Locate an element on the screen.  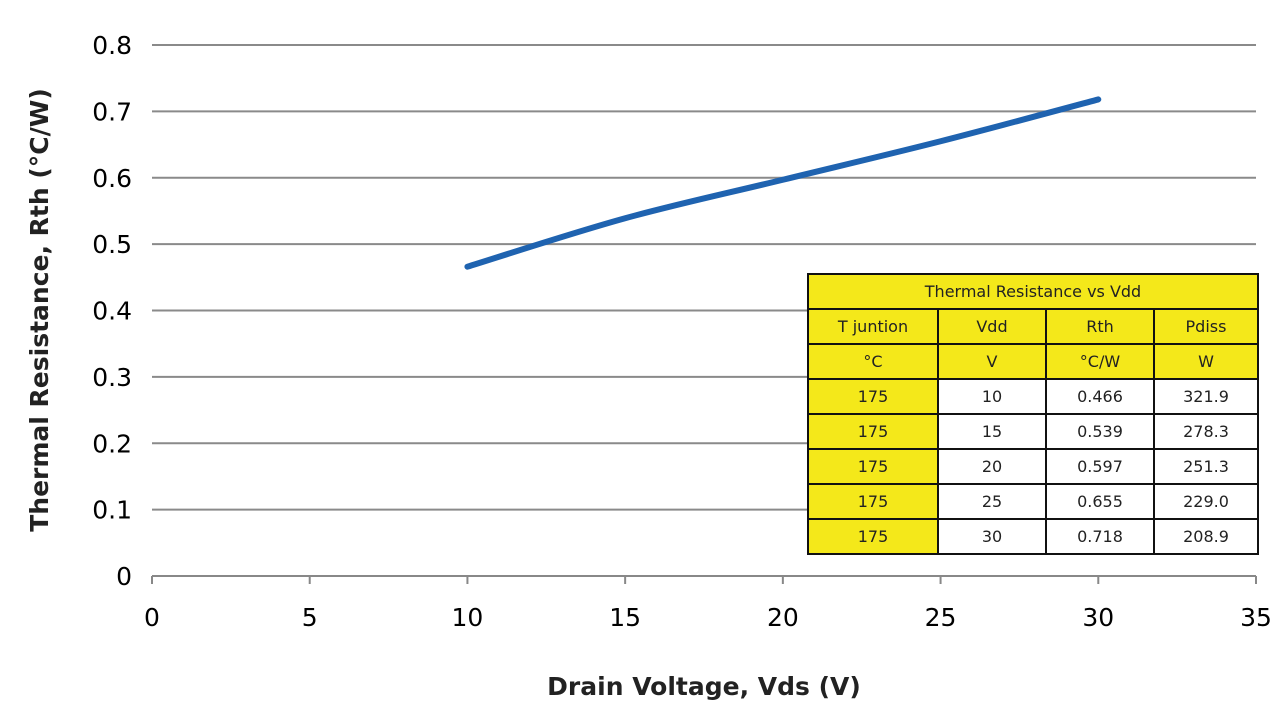
table-header: T juntion is located at coordinates (873, 326).